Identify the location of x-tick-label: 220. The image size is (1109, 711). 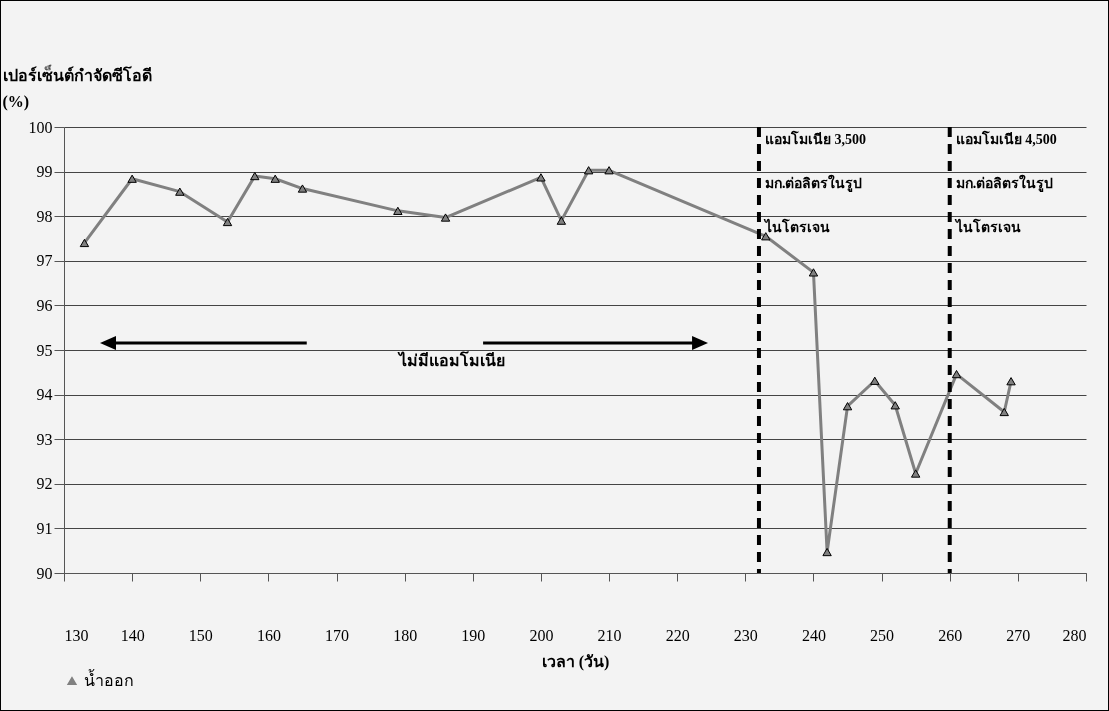
(677, 635).